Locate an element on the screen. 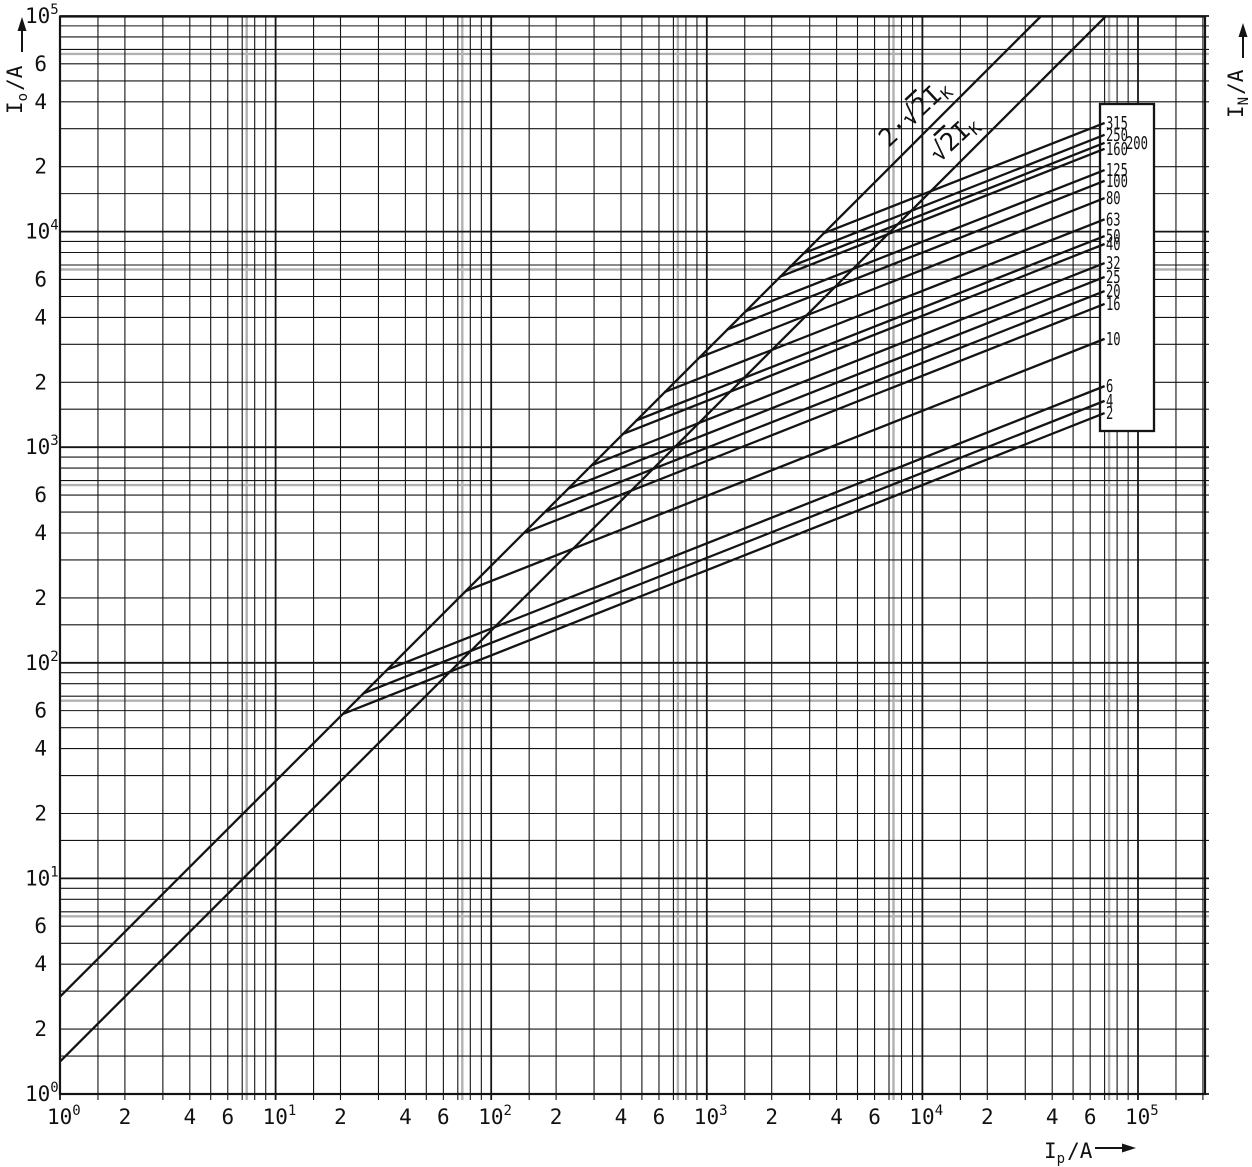  y-tick-10e4: 10⁴ is located at coordinates (42, 231).